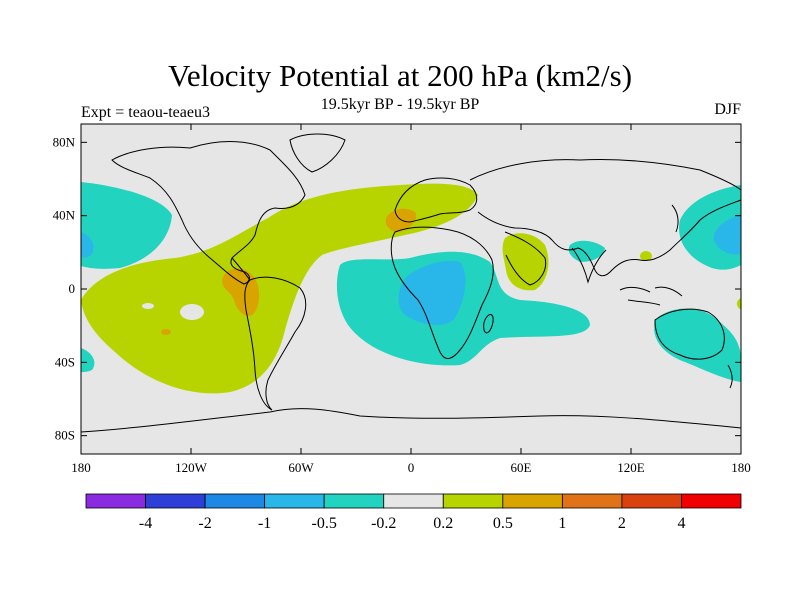 The height and width of the screenshot is (600, 800). What do you see at coordinates (631, 467) in the screenshot?
I see `x-tick-label: 120E` at bounding box center [631, 467].